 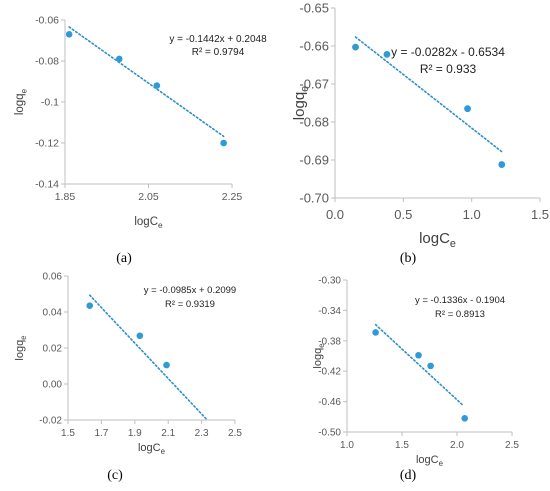 What do you see at coordinates (148, 223) in the screenshot?
I see `x-axis-label-a: logCe` at bounding box center [148, 223].